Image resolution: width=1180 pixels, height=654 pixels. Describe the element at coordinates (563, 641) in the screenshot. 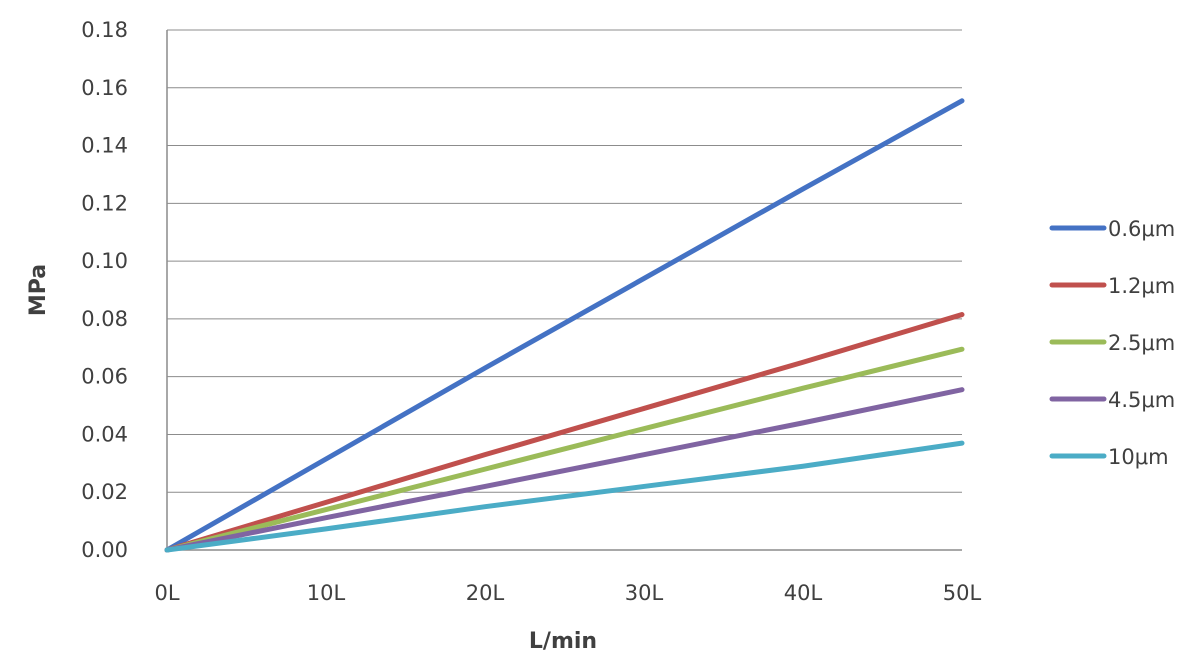

I see `x-axis-title: L/min` at that location.